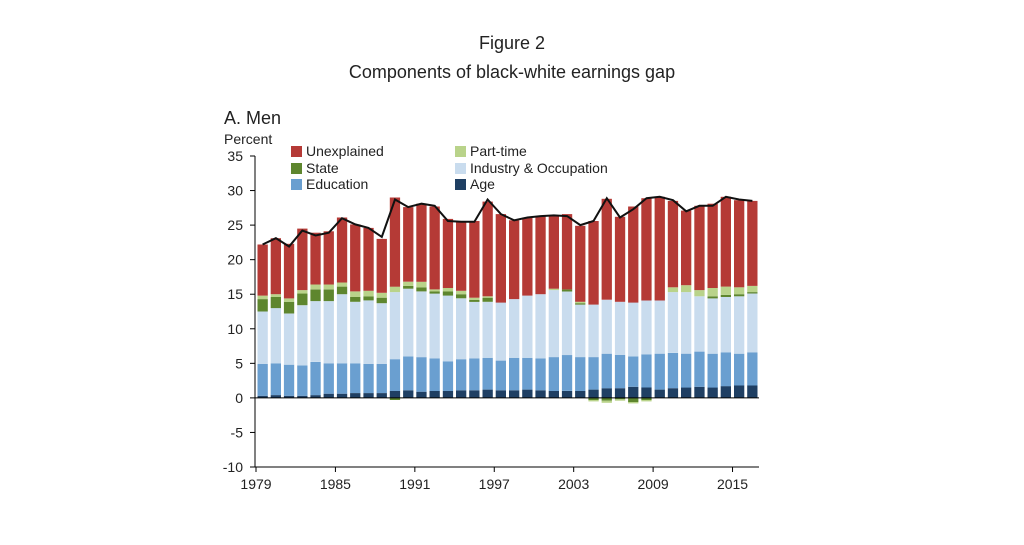 This screenshot has height=545, width=1024. Describe the element at coordinates (322, 168) in the screenshot. I see `legend-label: State` at that location.